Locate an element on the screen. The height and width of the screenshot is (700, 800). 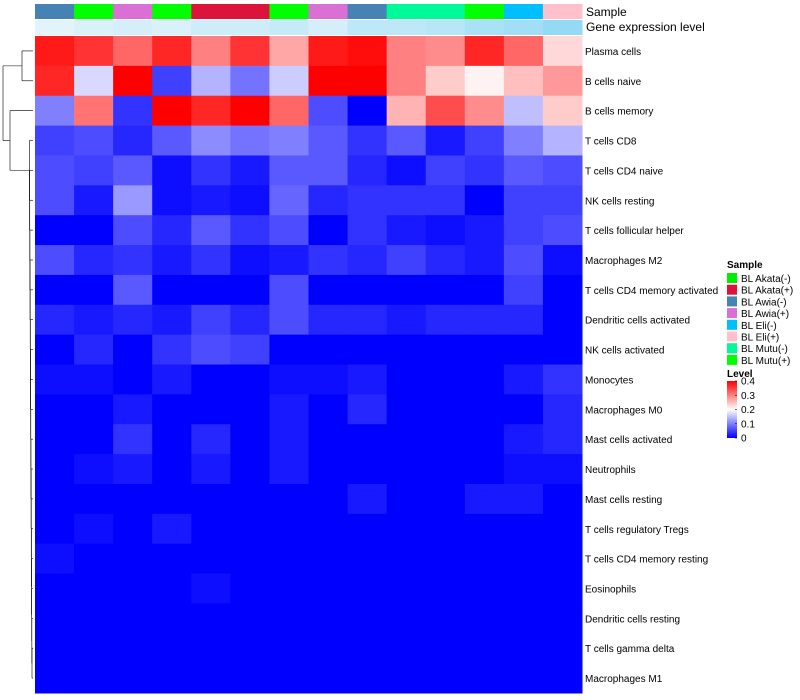
row-label: Eosinophils is located at coordinates (610, 589).